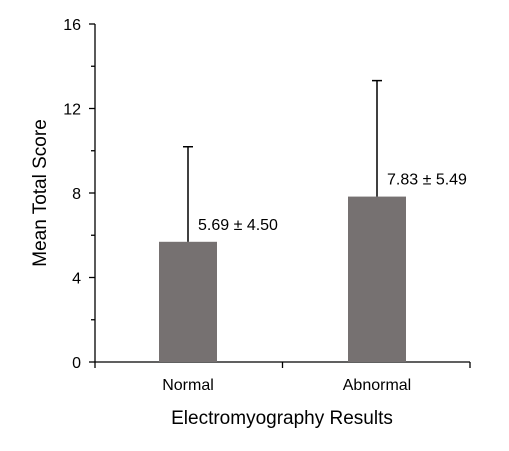 The image size is (509, 451). Describe the element at coordinates (238, 225) in the screenshot. I see `data-label: 5.69 ± 4.50` at that location.